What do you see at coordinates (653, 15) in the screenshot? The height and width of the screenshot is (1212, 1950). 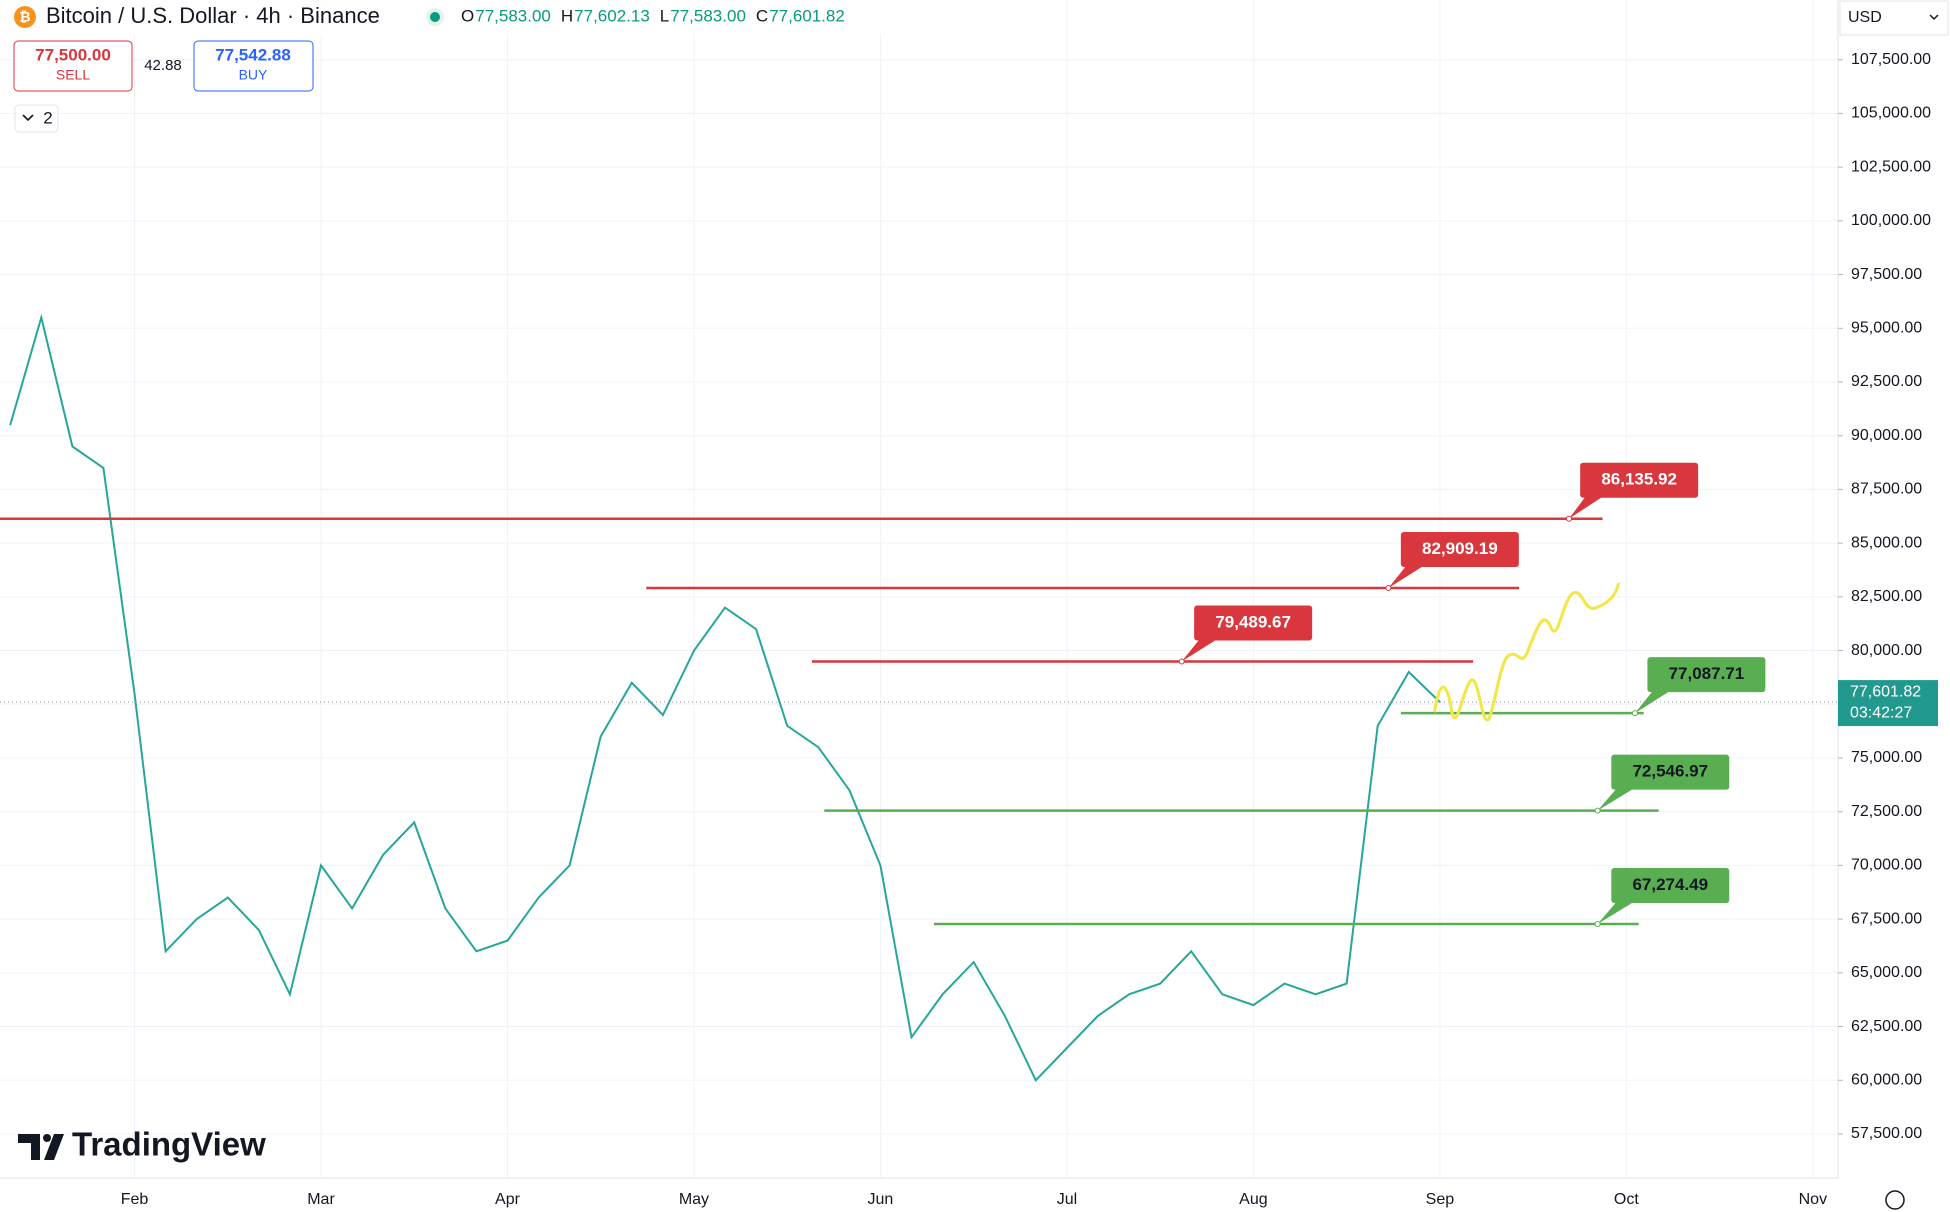 I see `ohlc: O 77,583.00 H 77,602.13 L 77,583.00 C 77,601.82` at bounding box center [653, 15].